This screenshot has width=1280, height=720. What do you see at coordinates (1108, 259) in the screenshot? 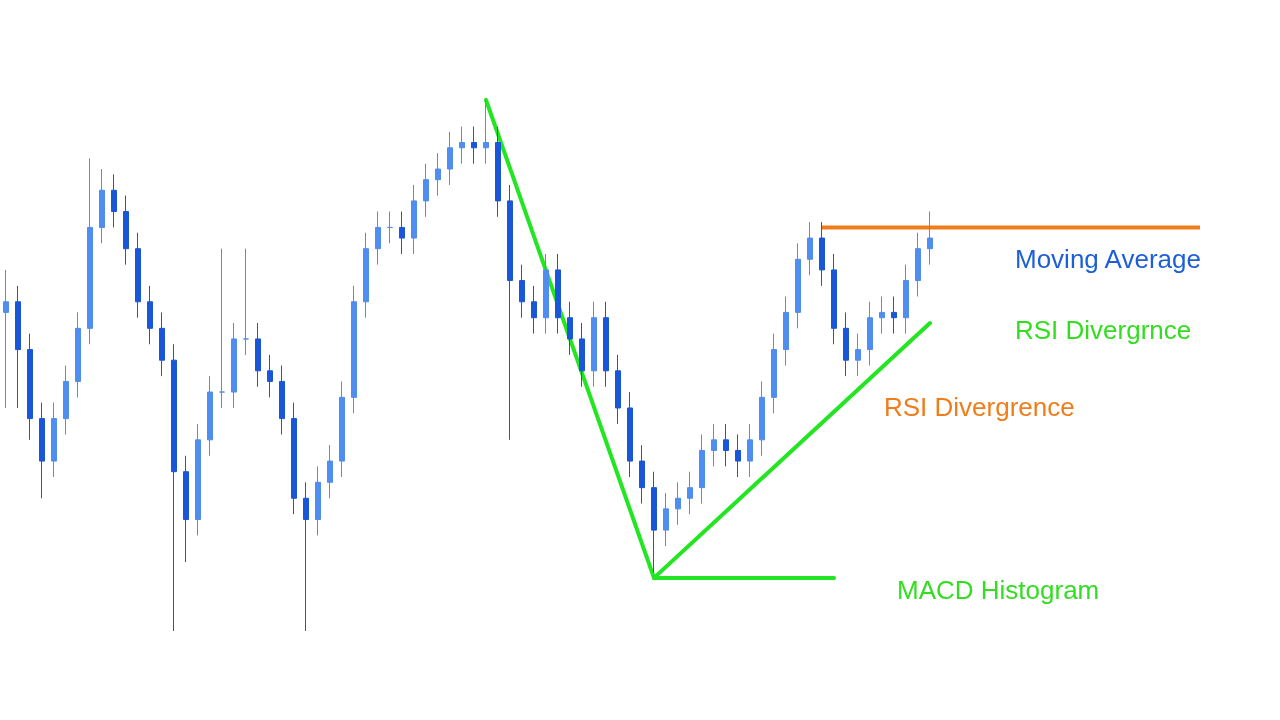
I see `text: Moving Average` at bounding box center [1108, 259].